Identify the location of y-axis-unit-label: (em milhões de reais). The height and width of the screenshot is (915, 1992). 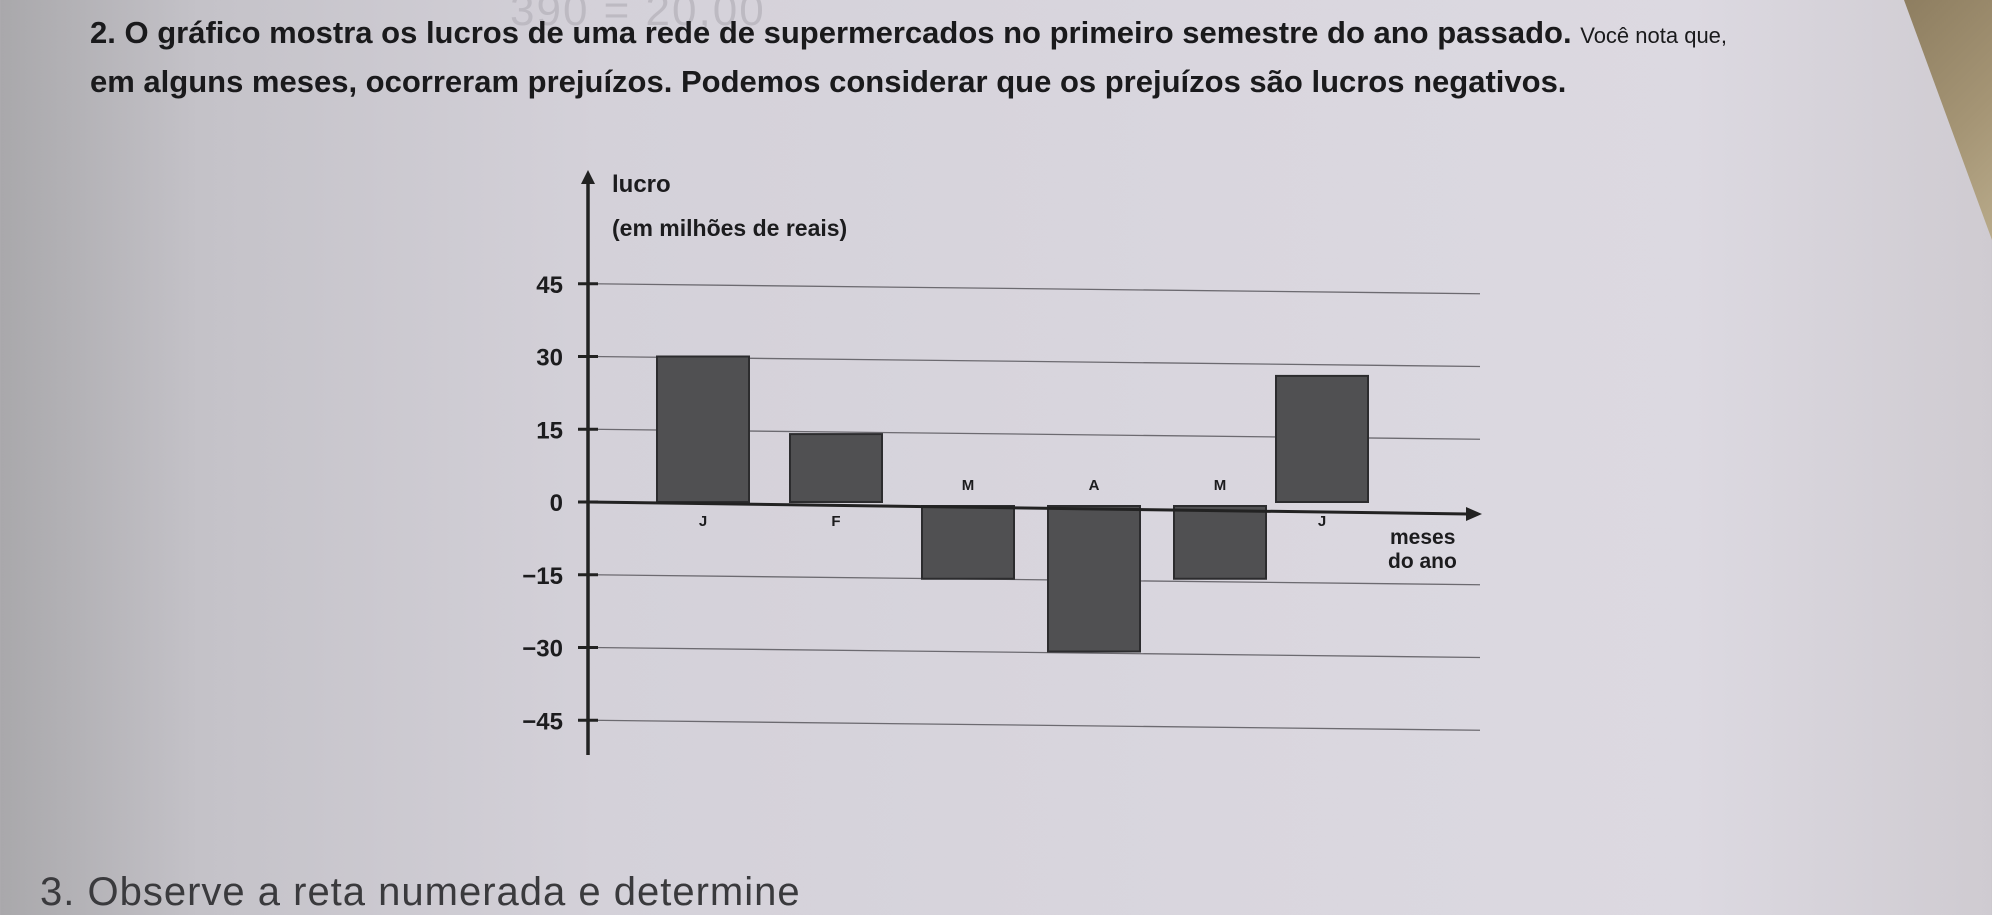
(729, 228).